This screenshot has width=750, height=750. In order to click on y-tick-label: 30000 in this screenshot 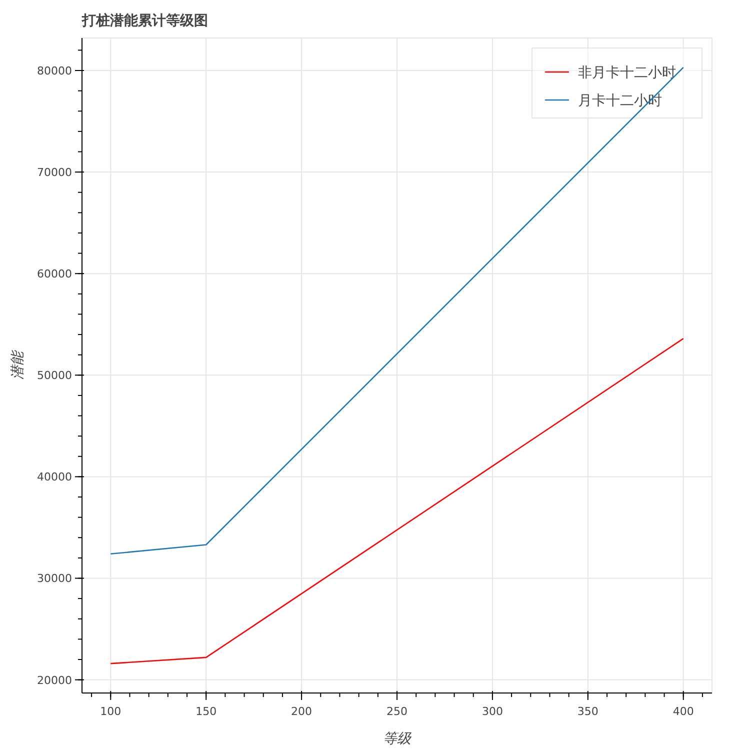, I will do `click(54, 579)`.